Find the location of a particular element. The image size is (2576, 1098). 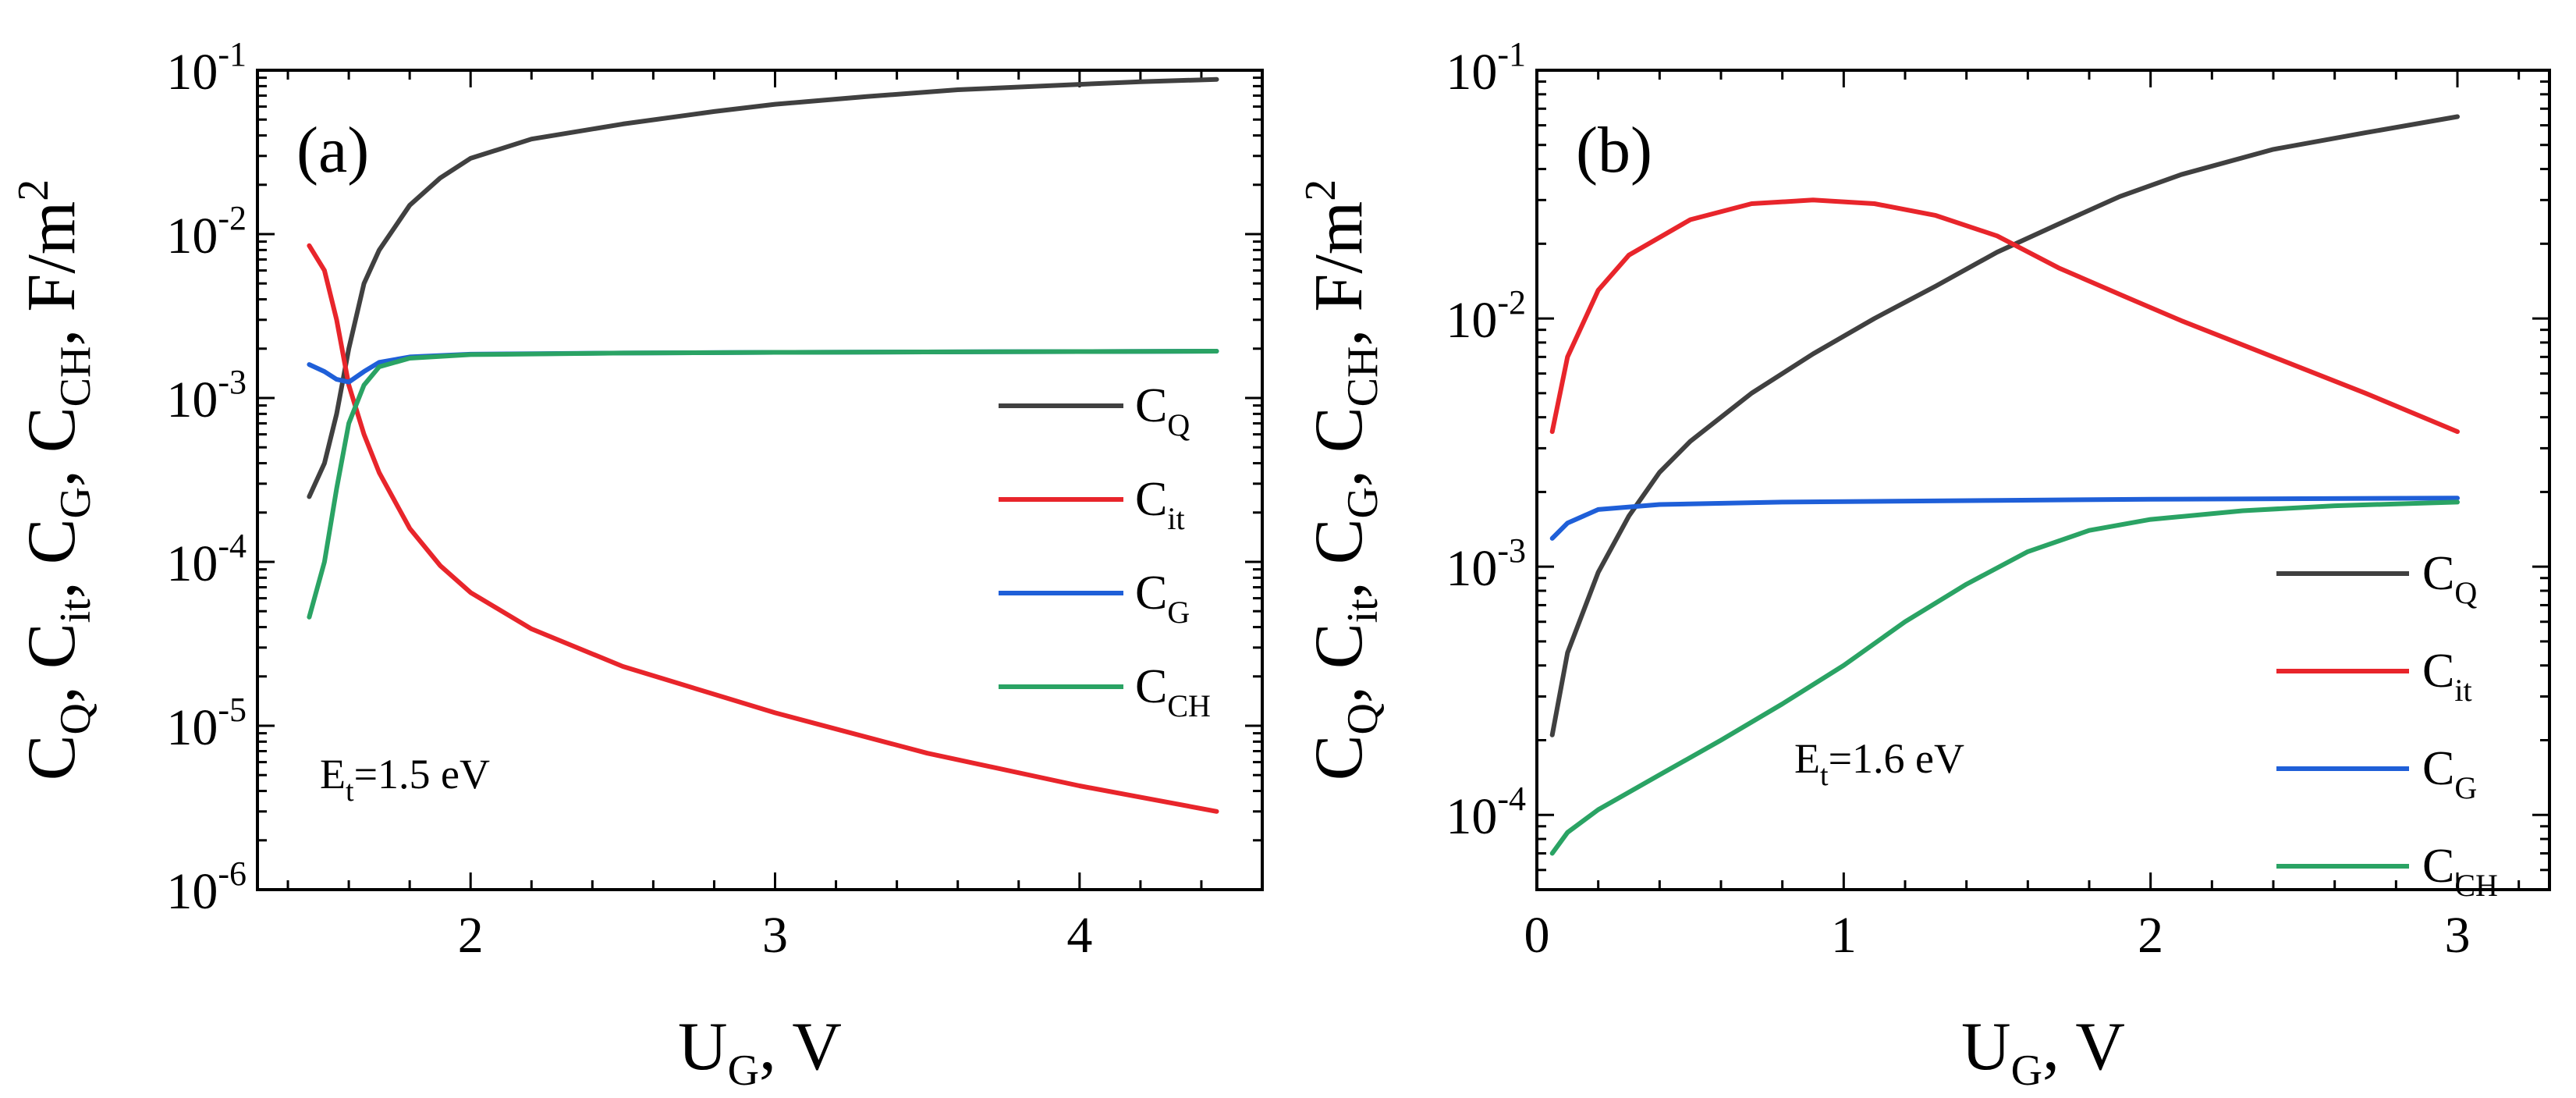

series-line-cit is located at coordinates (2004, 316).